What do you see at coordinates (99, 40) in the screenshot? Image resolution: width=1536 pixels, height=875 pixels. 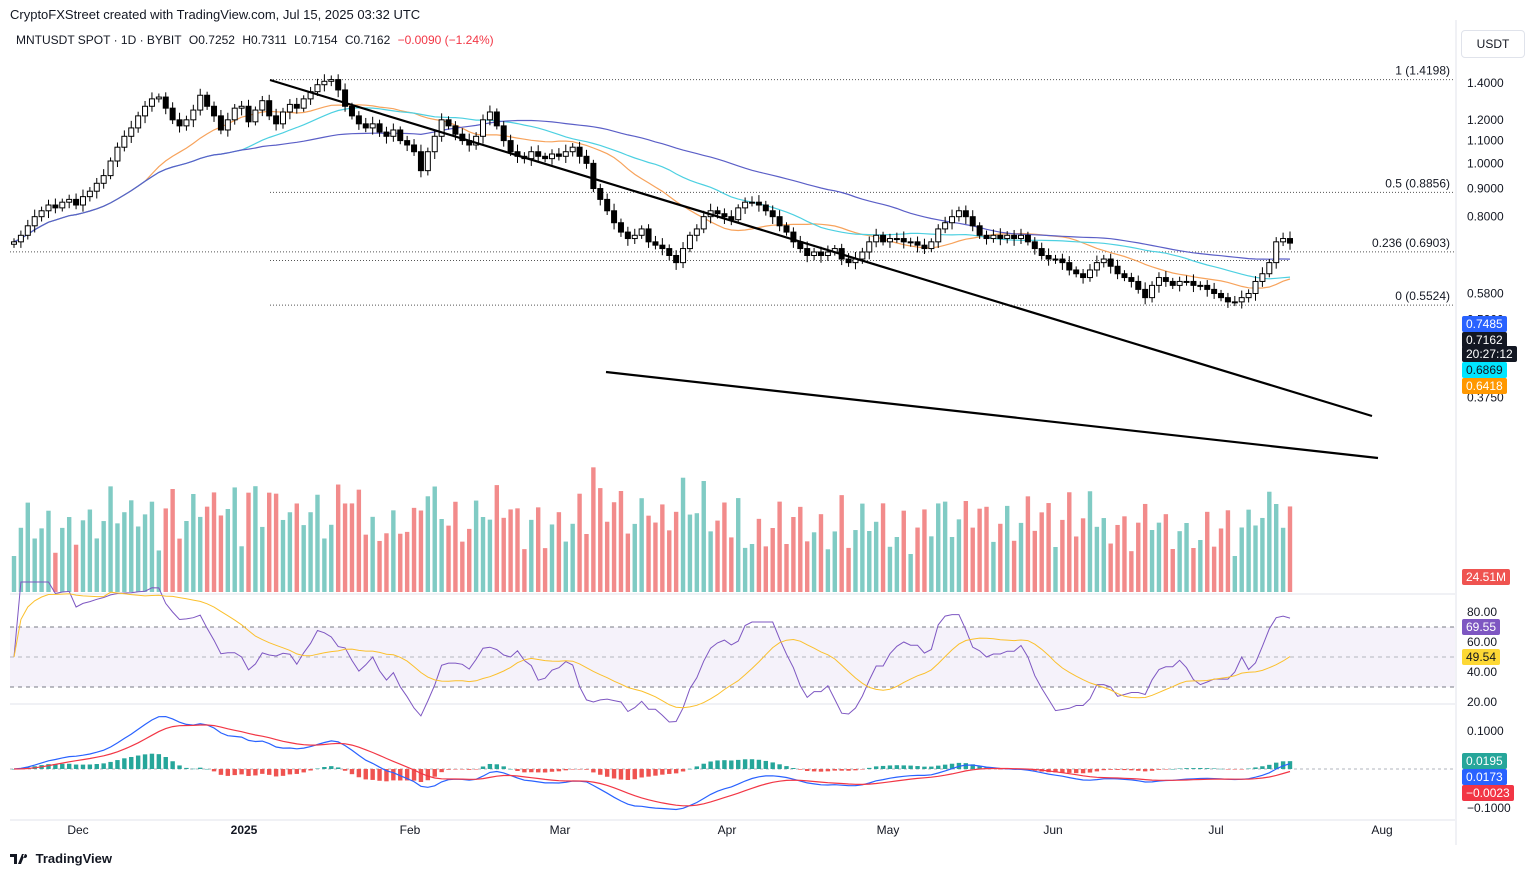 I see `symbol-name: MNTUSDT SPOT · 1D · BYBIT` at bounding box center [99, 40].